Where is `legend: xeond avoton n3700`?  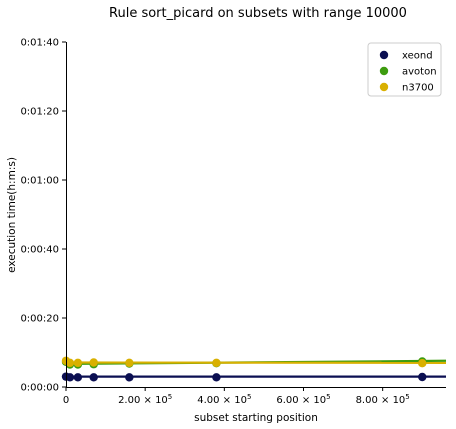
legend: xeond avoton n3700 is located at coordinates (404, 69).